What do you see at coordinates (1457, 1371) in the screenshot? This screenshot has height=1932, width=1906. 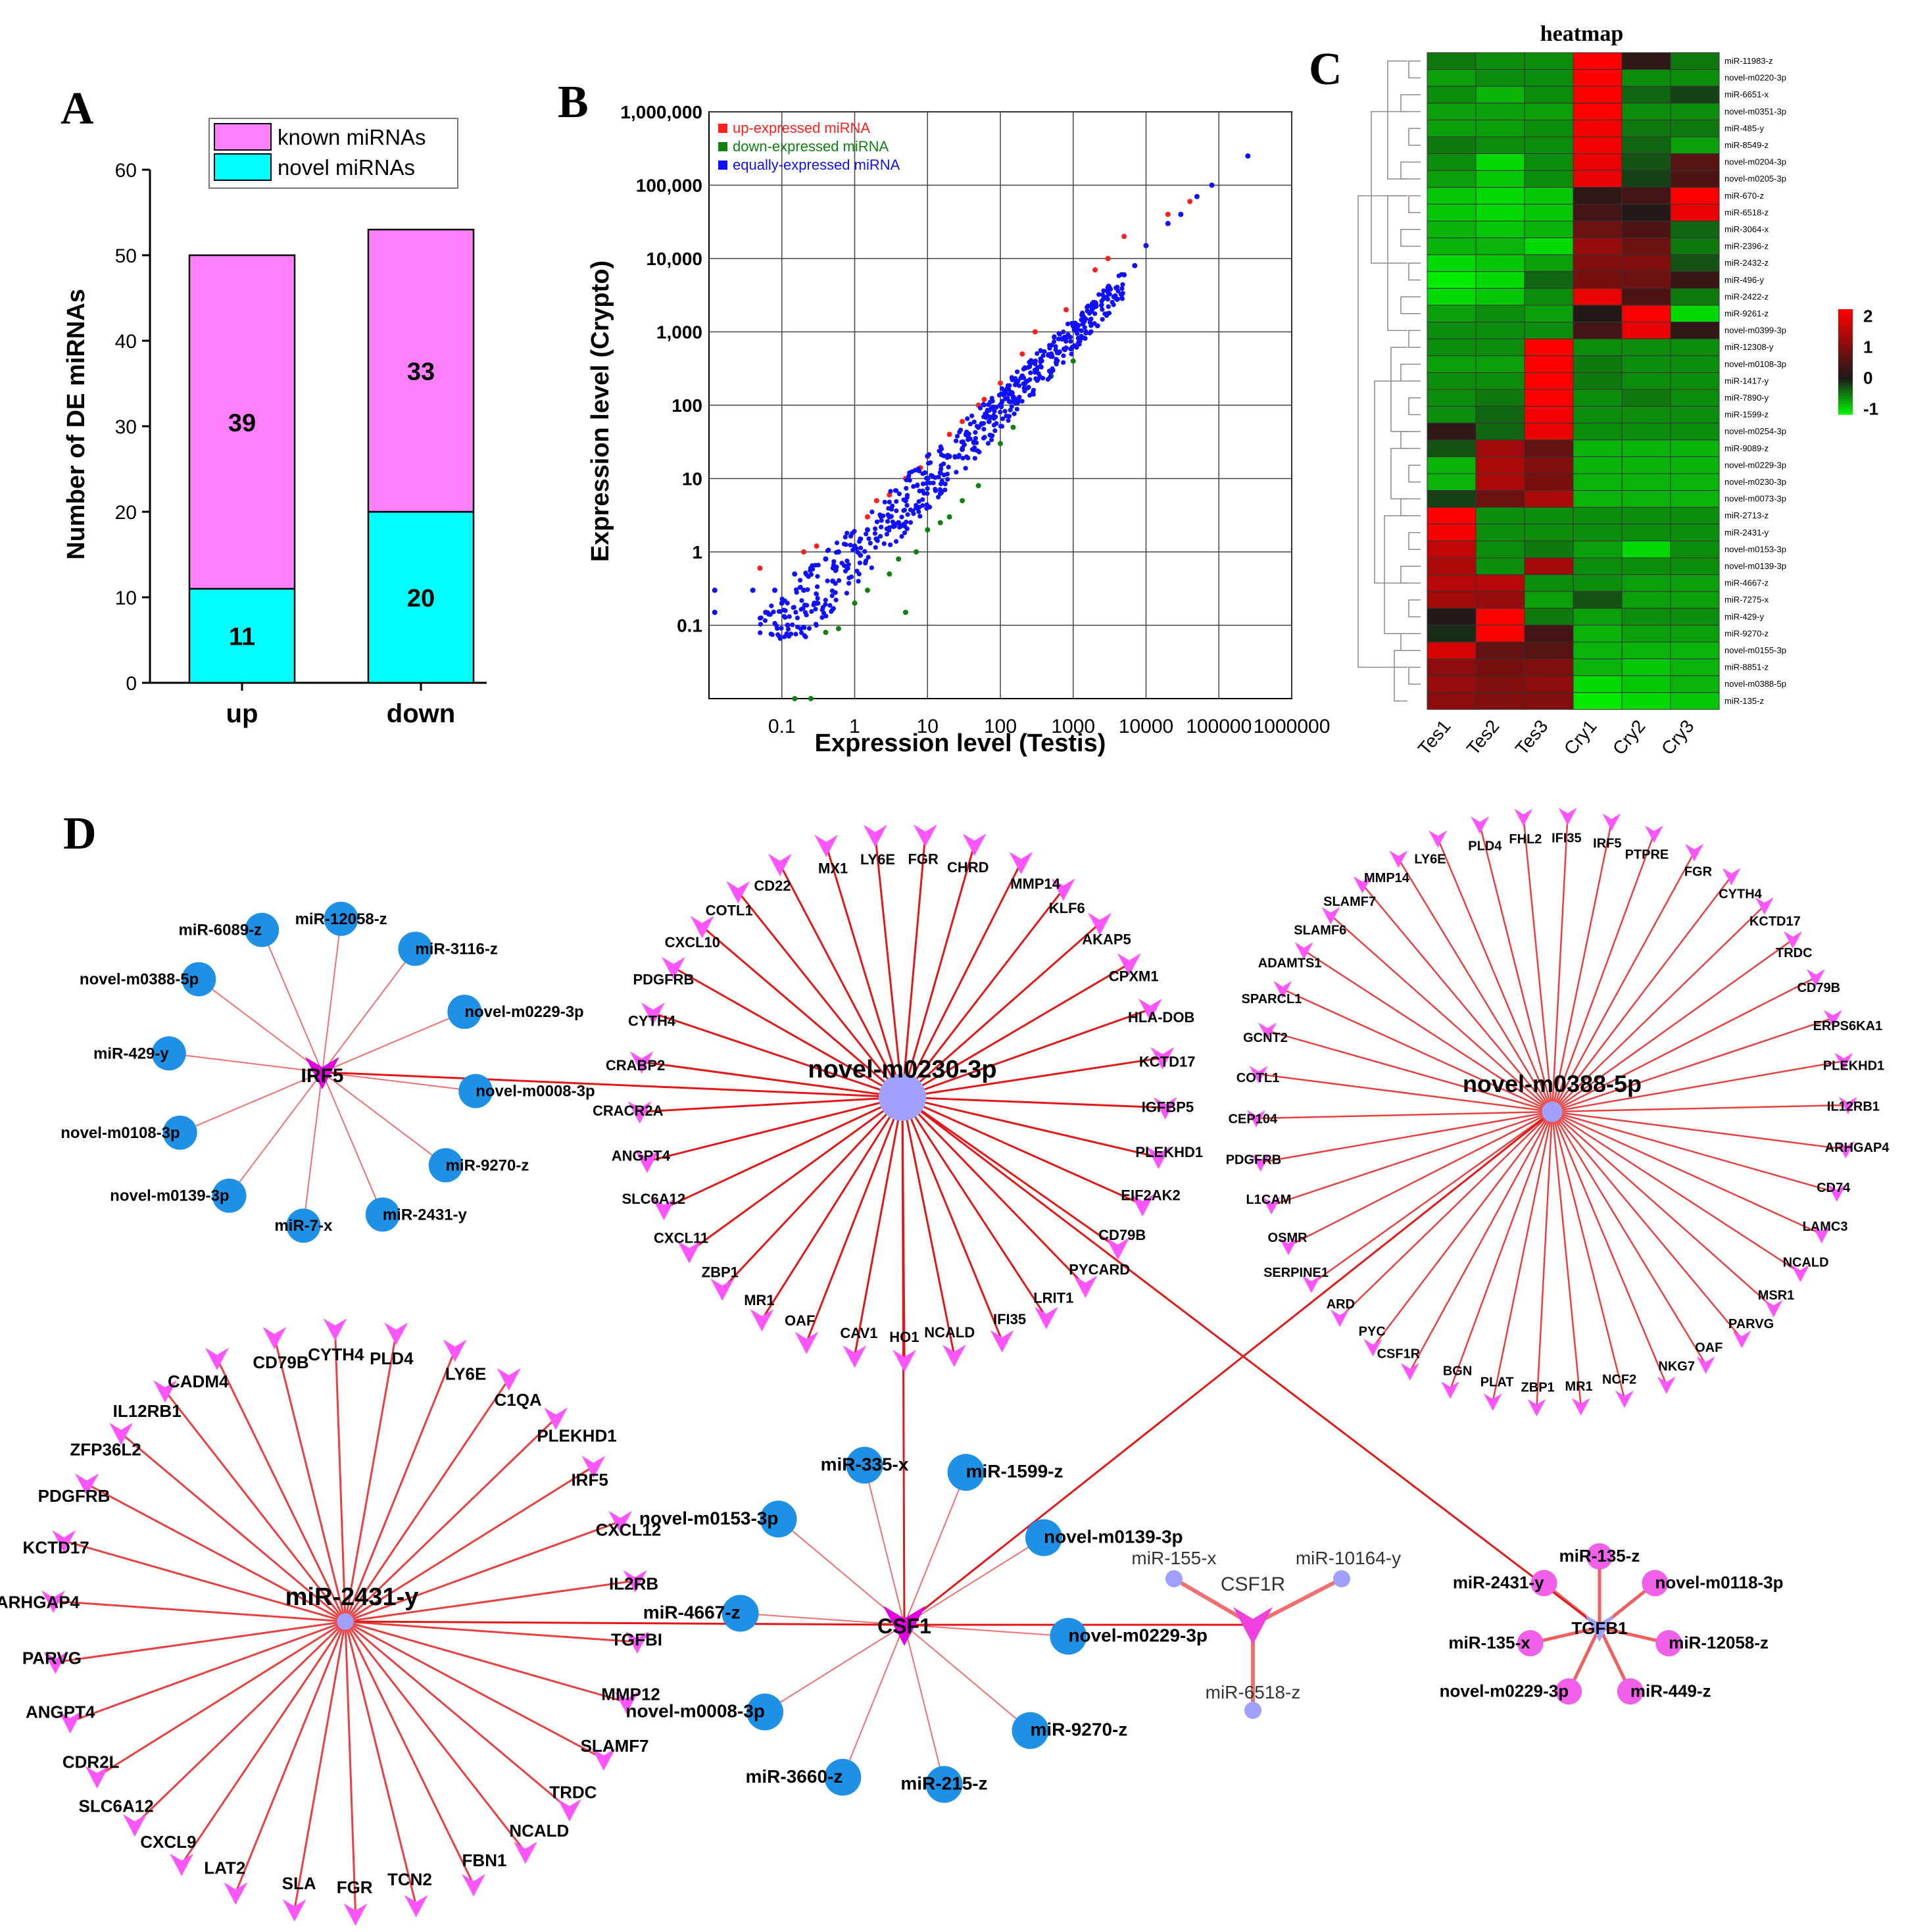 I see `network-node-label: BGN` at bounding box center [1457, 1371].